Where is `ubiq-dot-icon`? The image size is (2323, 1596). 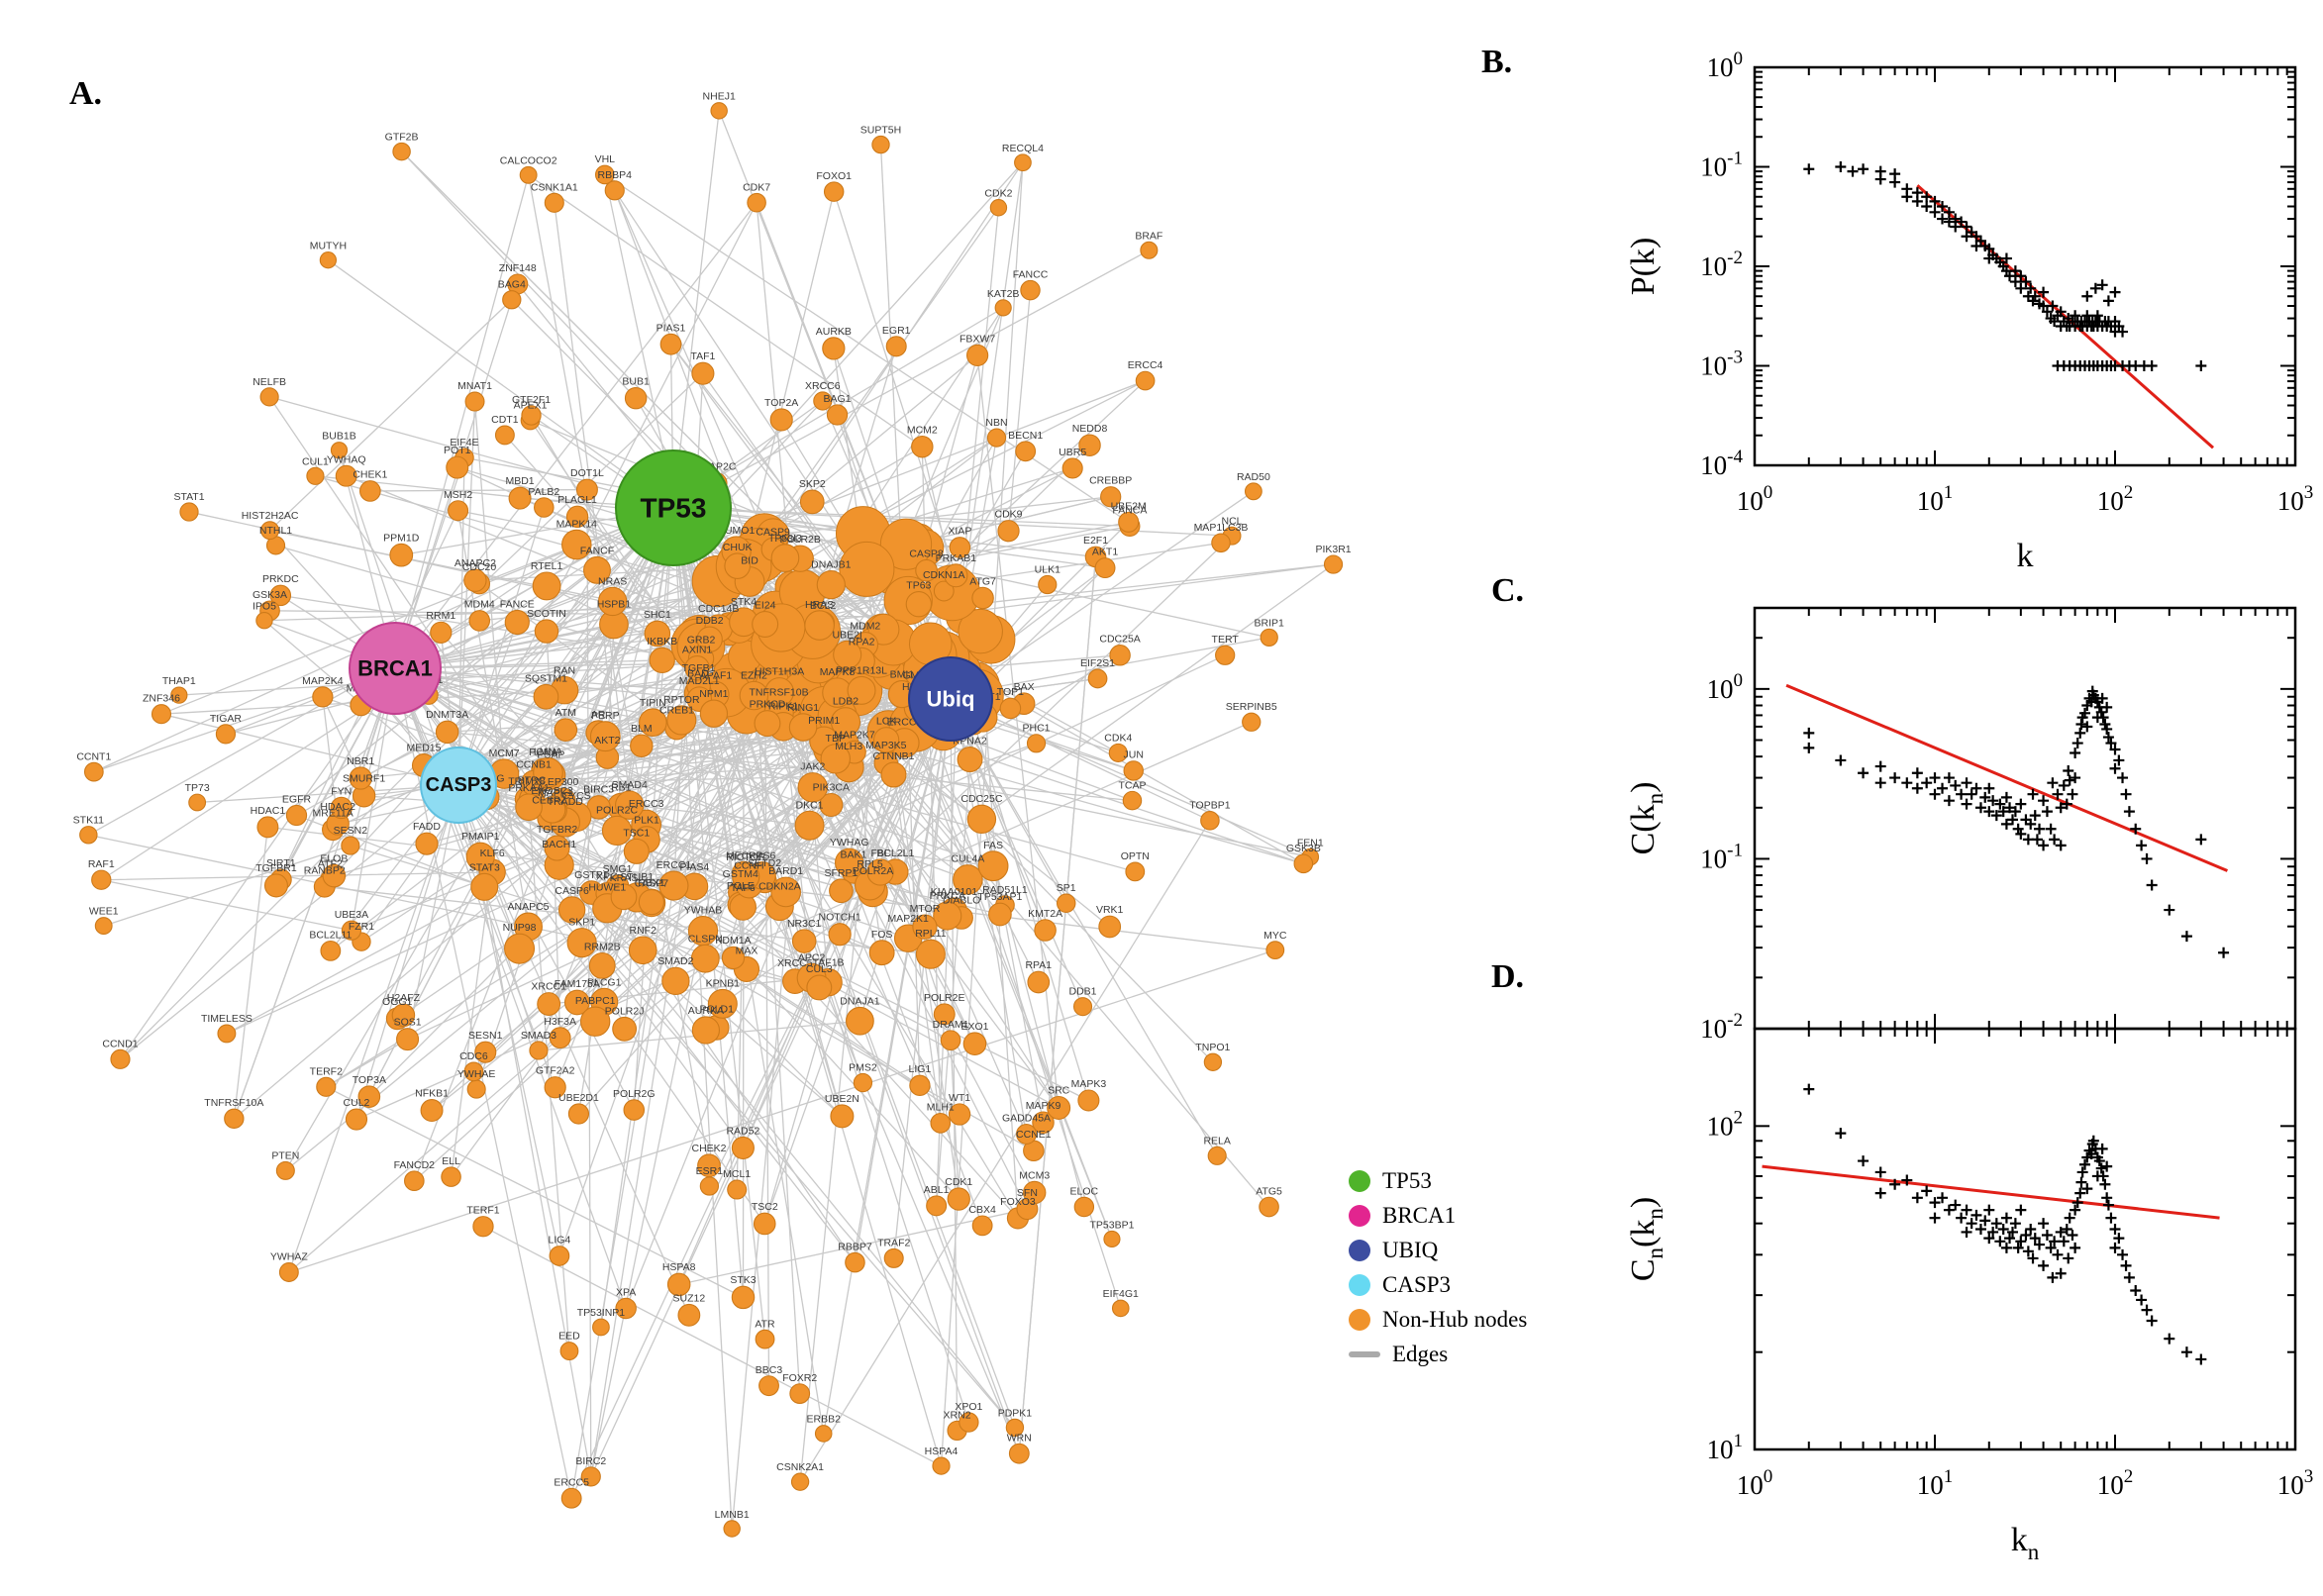
ubiq-dot-icon is located at coordinates (1359, 1250).